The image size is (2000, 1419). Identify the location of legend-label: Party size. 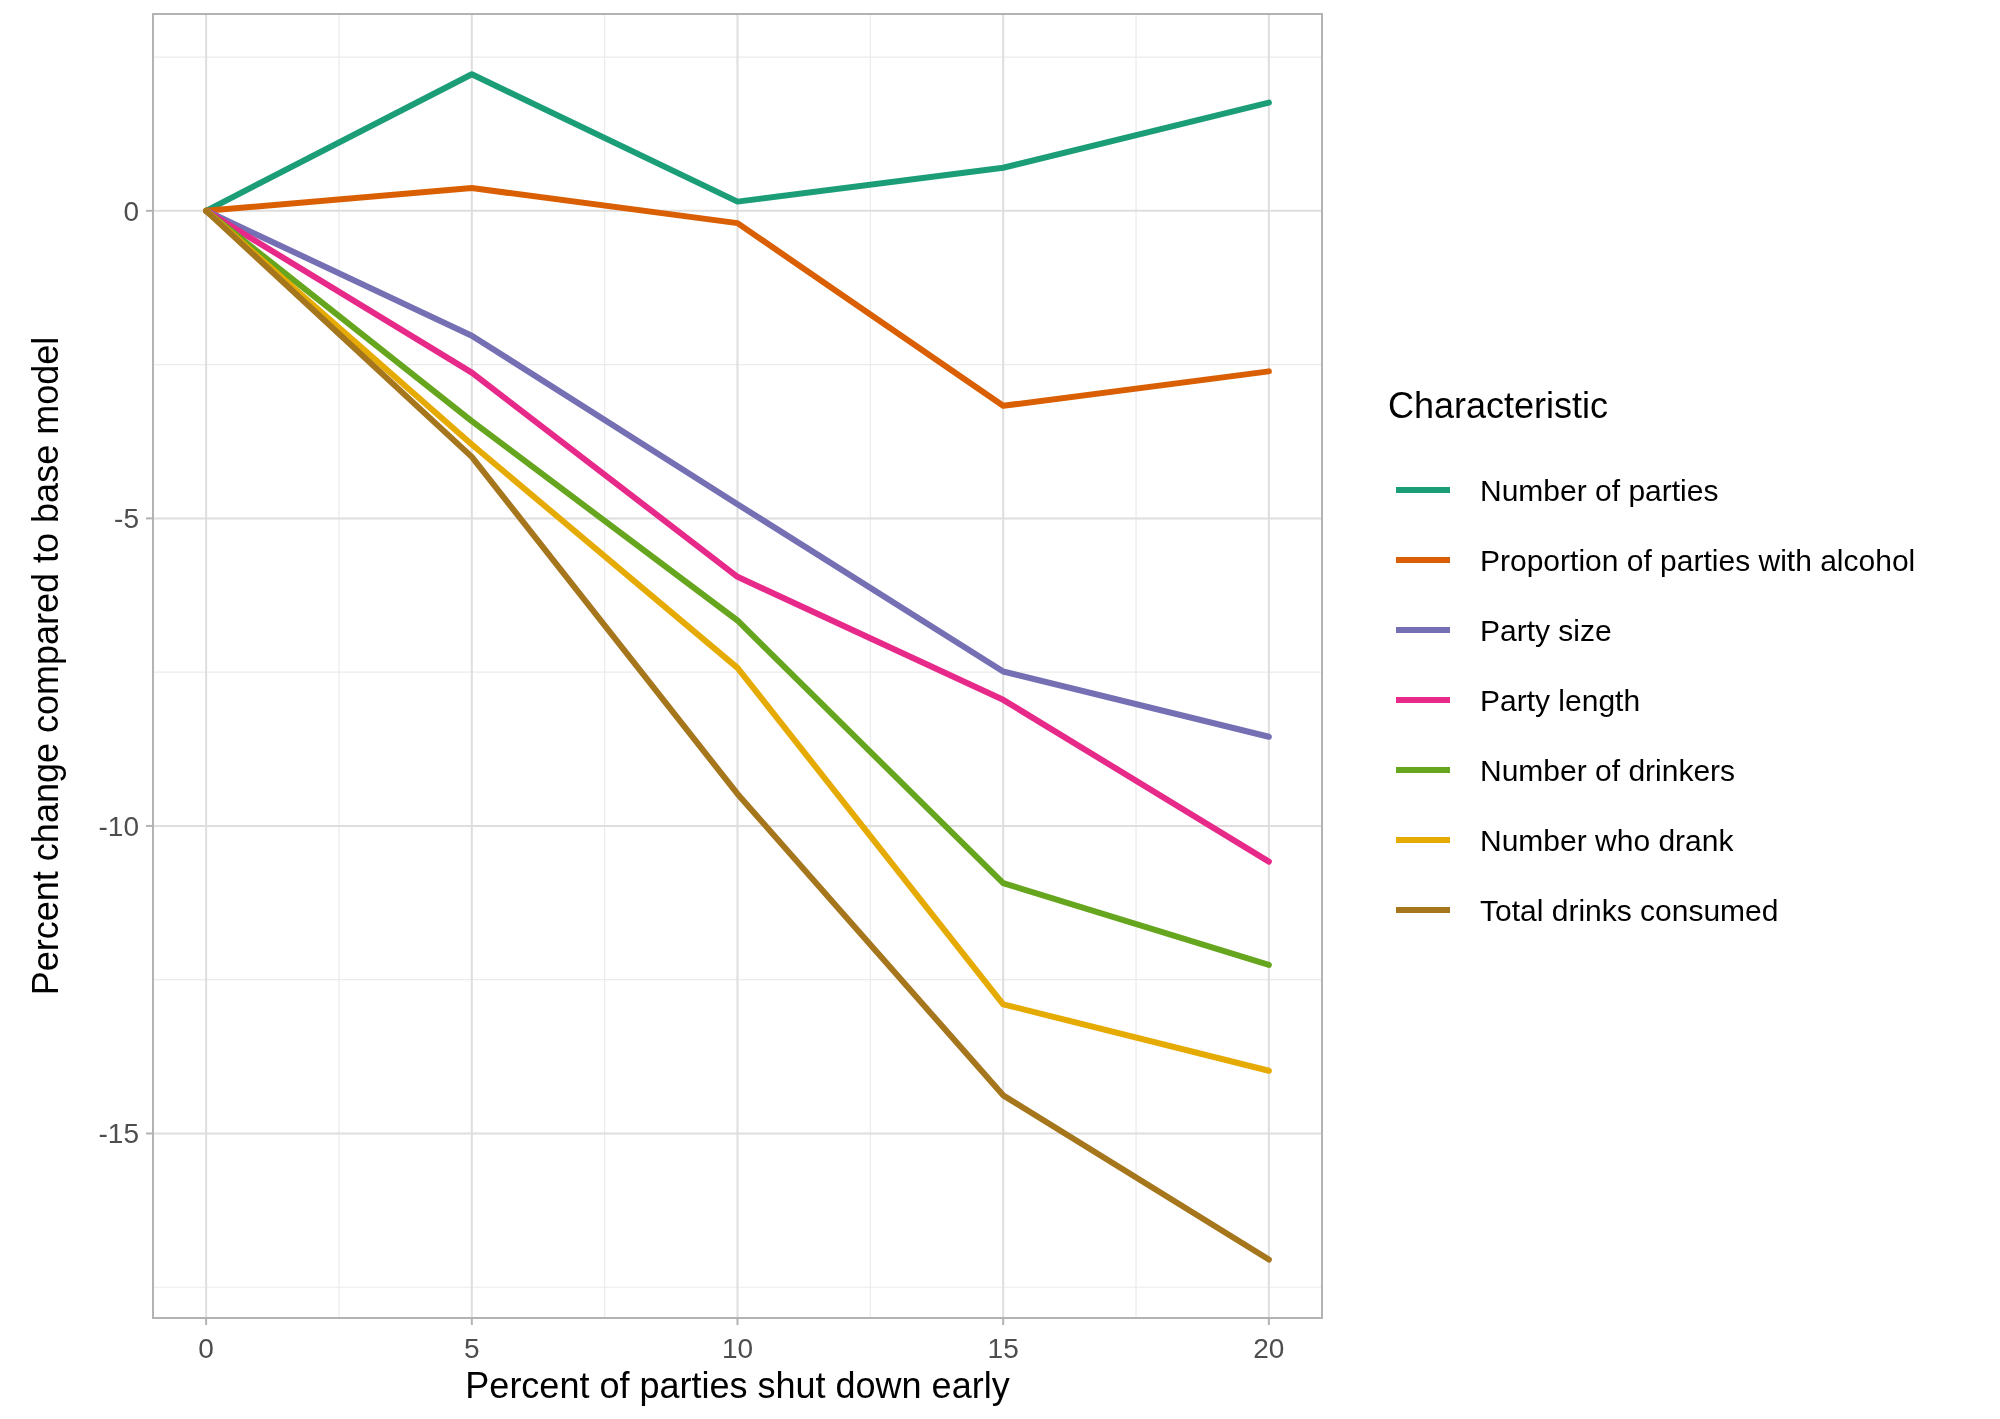
(1546, 630).